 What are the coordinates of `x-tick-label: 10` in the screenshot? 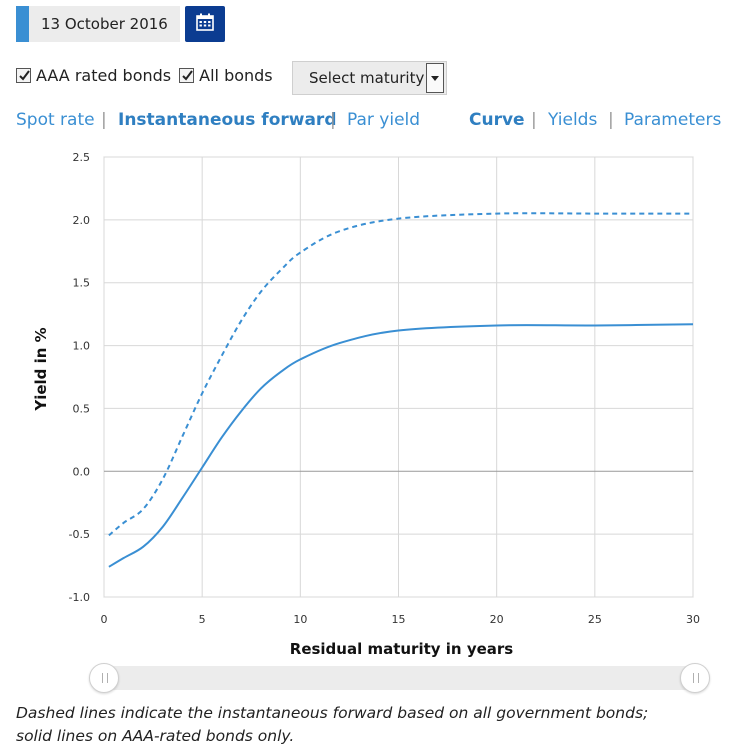 It's located at (300, 619).